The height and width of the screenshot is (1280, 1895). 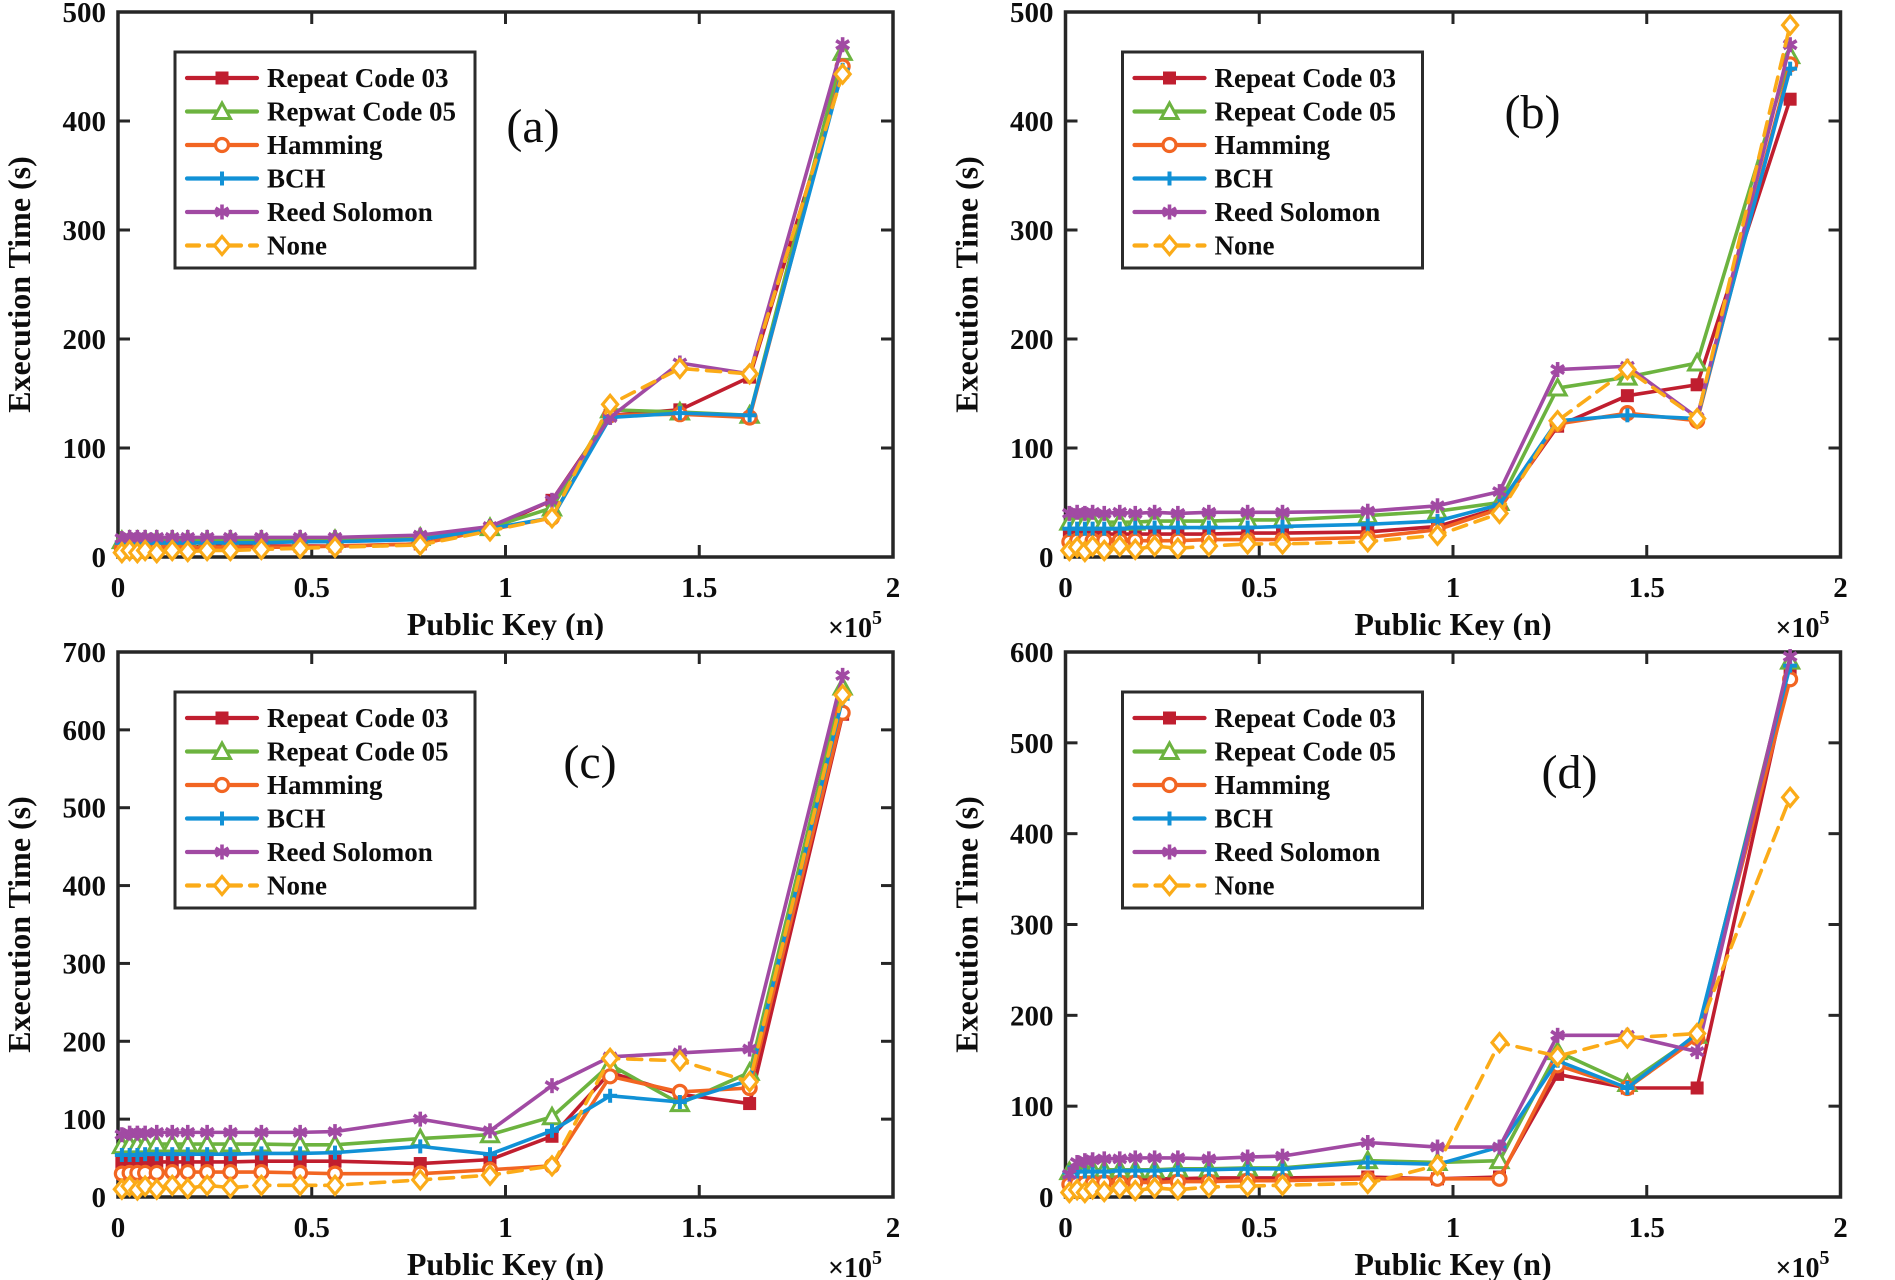 I want to click on y-tick-label: 700, so click(x=85, y=654).